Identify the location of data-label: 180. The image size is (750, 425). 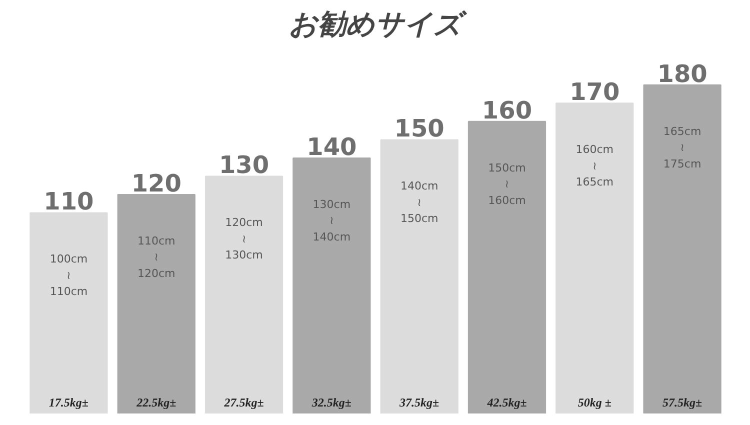
(682, 74).